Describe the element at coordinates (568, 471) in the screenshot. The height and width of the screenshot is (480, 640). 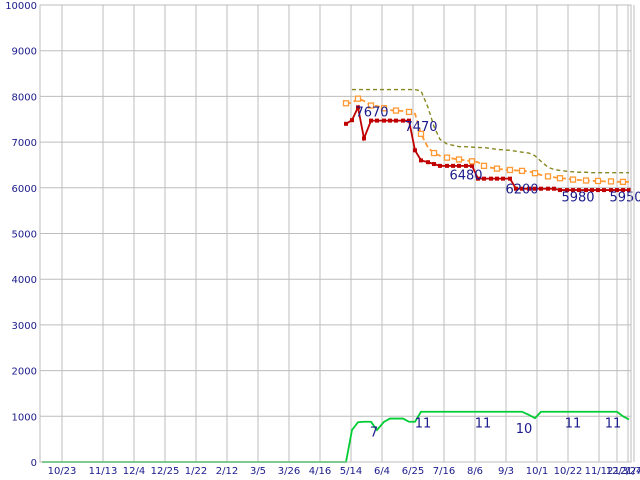
I see `x-tick-label: 10/22` at that location.